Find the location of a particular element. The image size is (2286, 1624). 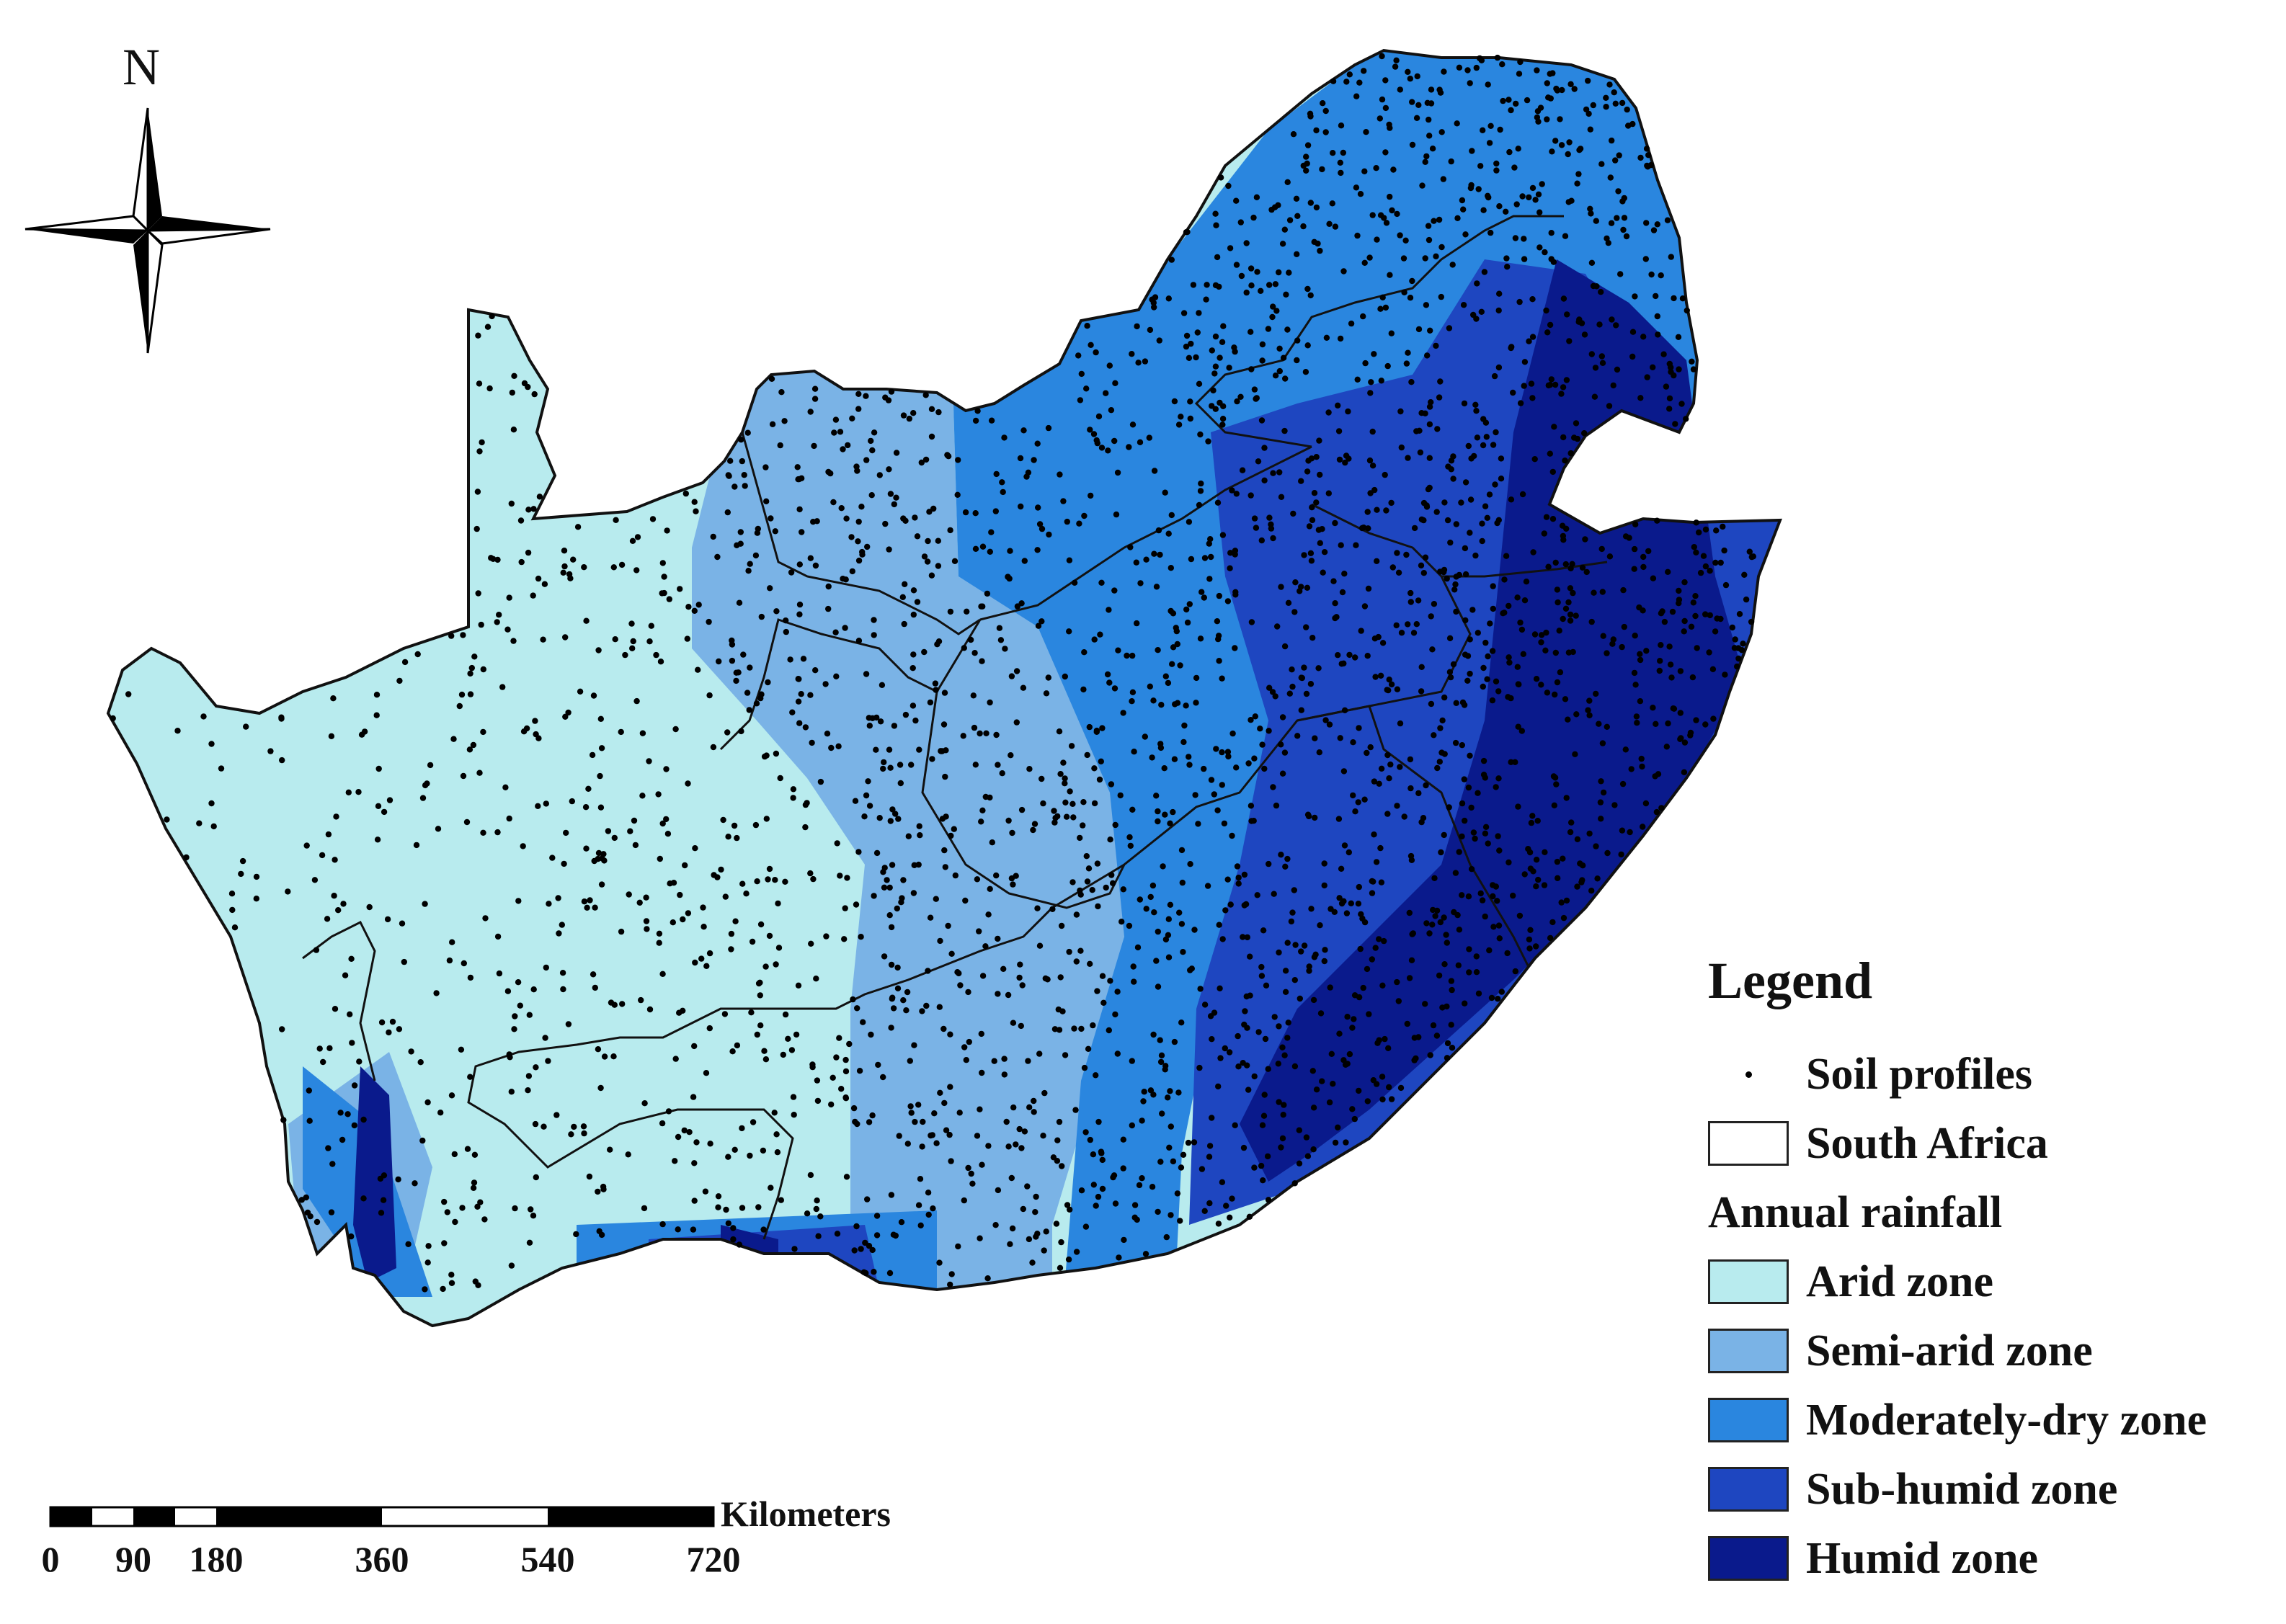

legend-label-zone: Semi-arid zone is located at coordinates (1949, 1350).